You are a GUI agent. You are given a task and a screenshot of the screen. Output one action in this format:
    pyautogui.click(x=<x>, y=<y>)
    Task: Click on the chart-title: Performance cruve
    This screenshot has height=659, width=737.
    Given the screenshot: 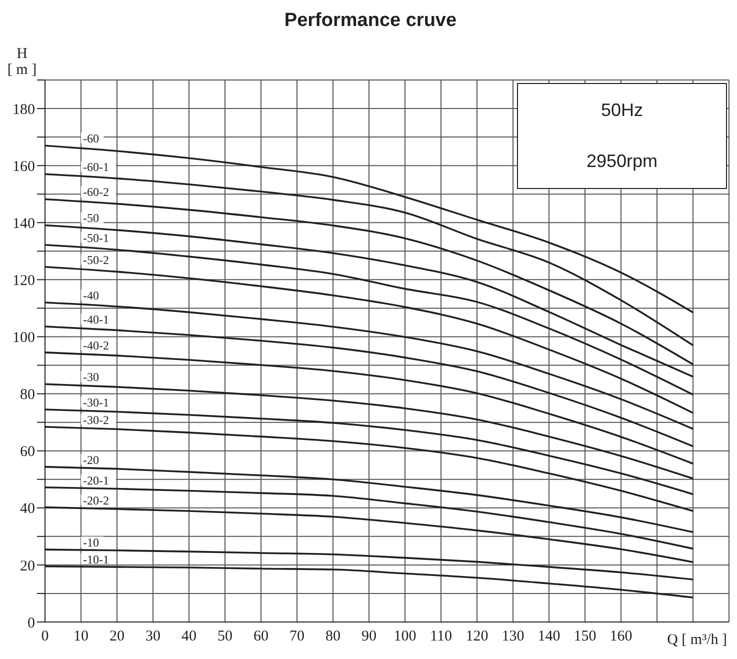 What is the action you would take?
    pyautogui.click(x=370, y=21)
    